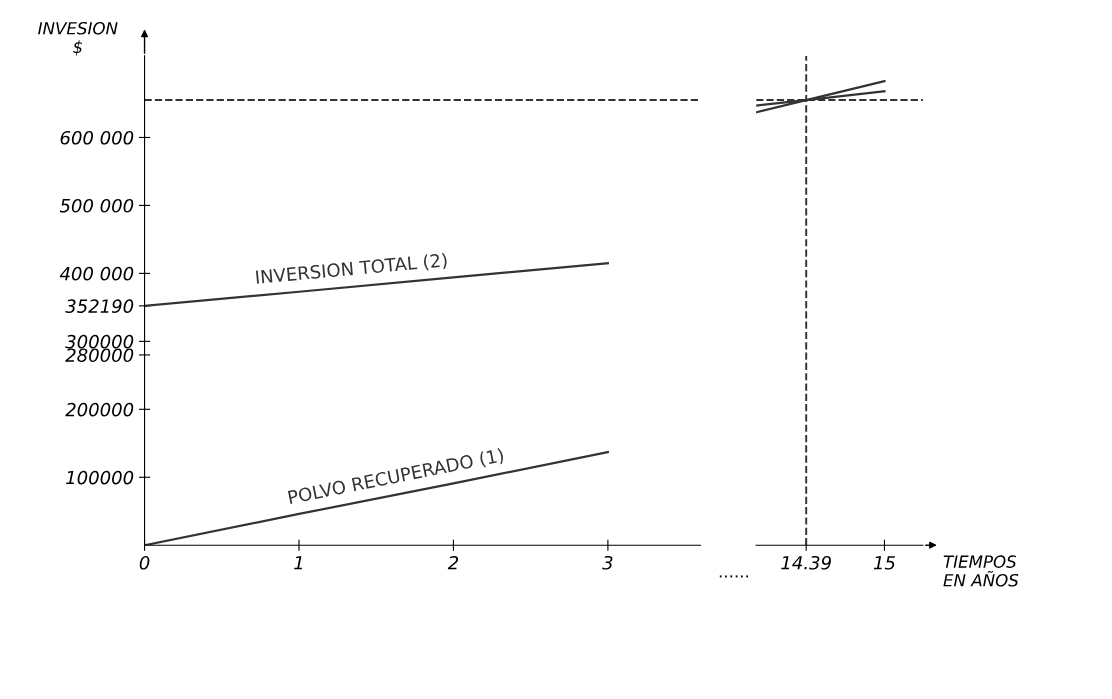 The height and width of the screenshot is (699, 1112). What do you see at coordinates (981, 571) in the screenshot?
I see `x-axis-title: TIEMPOS EN AÑOS` at bounding box center [981, 571].